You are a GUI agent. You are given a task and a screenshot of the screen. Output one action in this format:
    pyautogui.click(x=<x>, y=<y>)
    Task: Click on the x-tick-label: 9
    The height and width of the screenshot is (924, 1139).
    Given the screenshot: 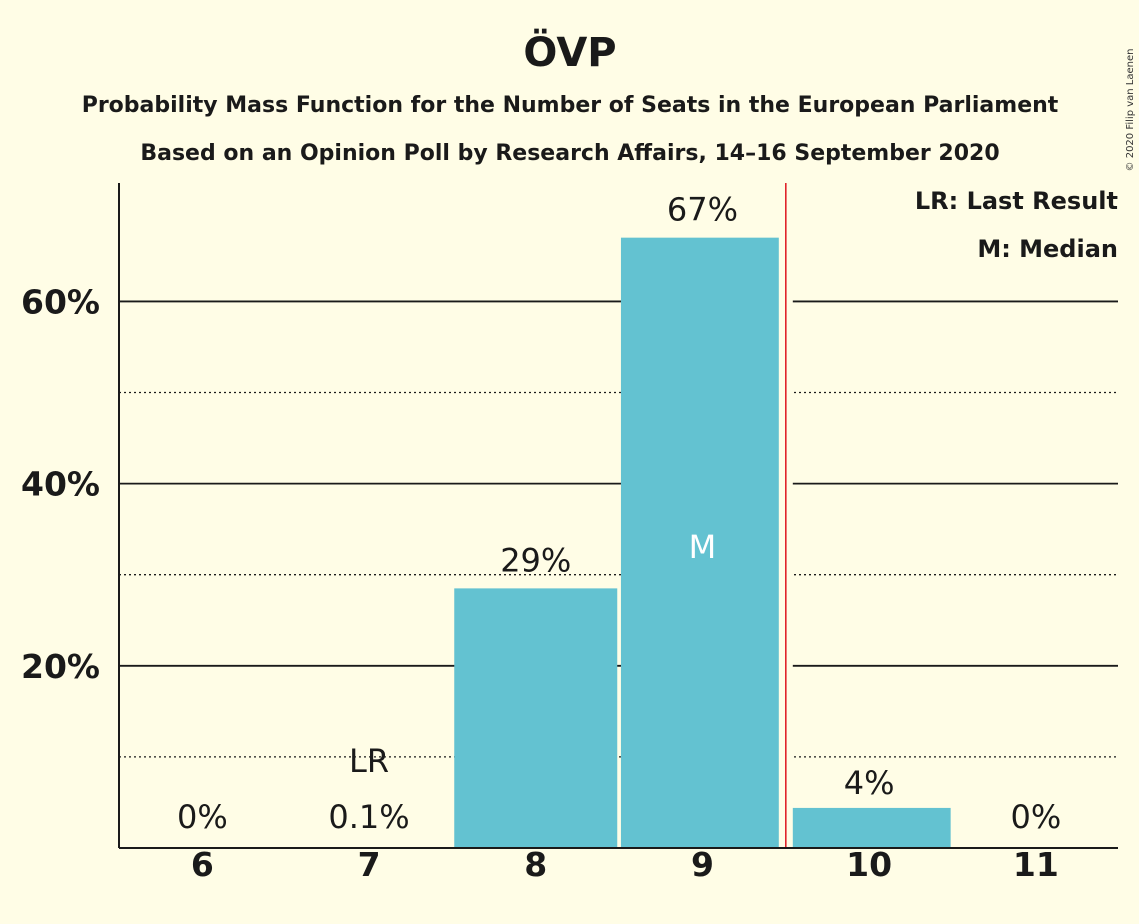 What is the action you would take?
    pyautogui.click(x=702, y=864)
    